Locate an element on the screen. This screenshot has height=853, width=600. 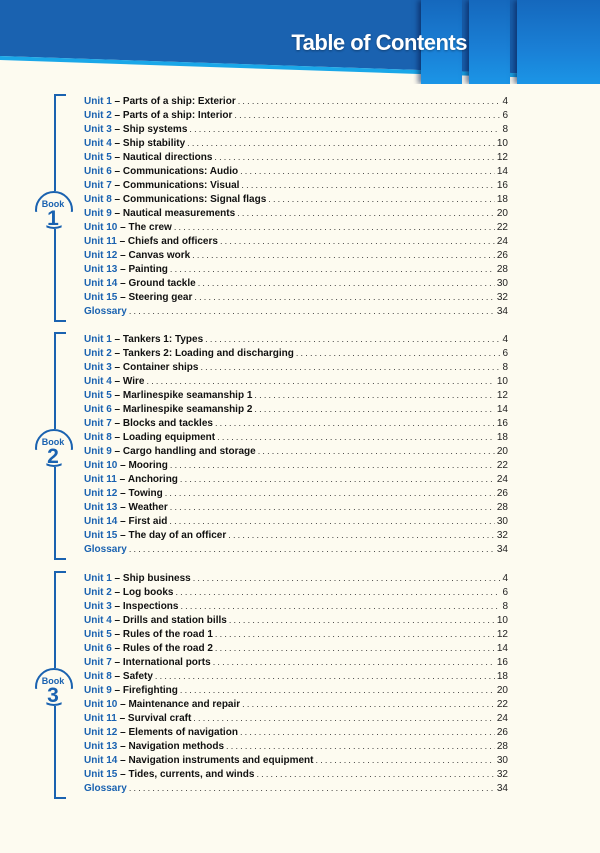
page-number: 32 is located at coordinates (502, 535).